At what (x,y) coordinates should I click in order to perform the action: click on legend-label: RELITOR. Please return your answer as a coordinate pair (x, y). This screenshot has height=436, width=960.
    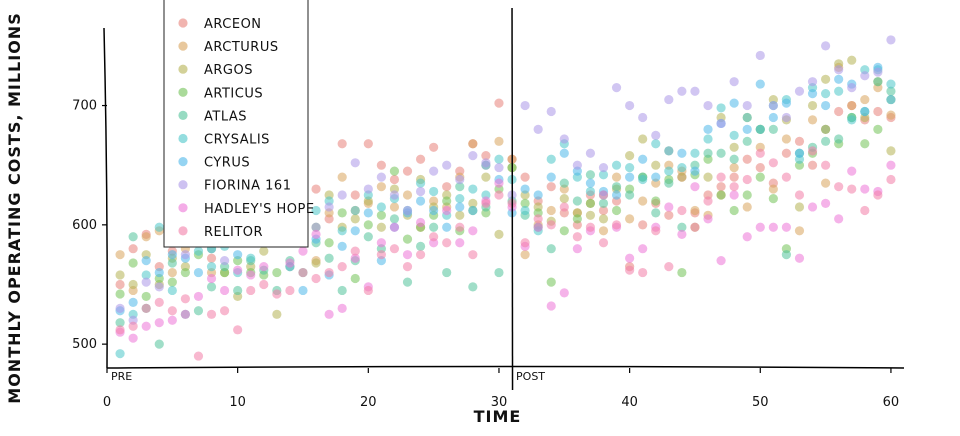
    Looking at the image, I should click on (233, 232).